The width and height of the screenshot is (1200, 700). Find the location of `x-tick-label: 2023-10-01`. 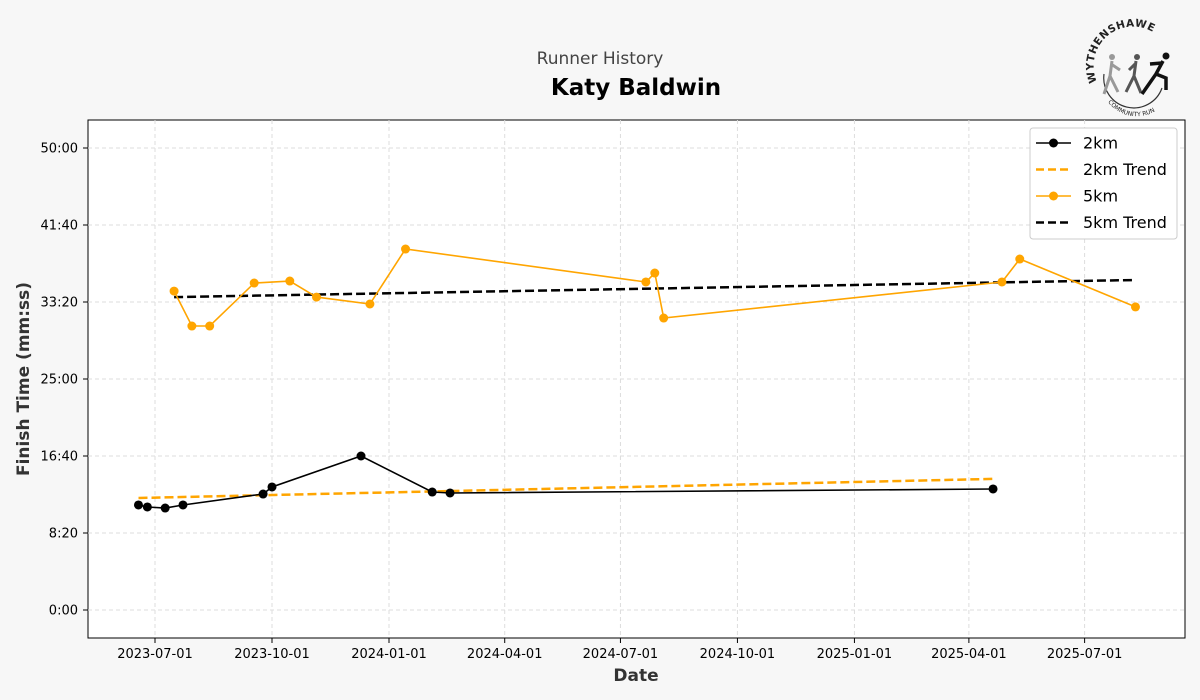

x-tick-label: 2023-10-01 is located at coordinates (272, 654).